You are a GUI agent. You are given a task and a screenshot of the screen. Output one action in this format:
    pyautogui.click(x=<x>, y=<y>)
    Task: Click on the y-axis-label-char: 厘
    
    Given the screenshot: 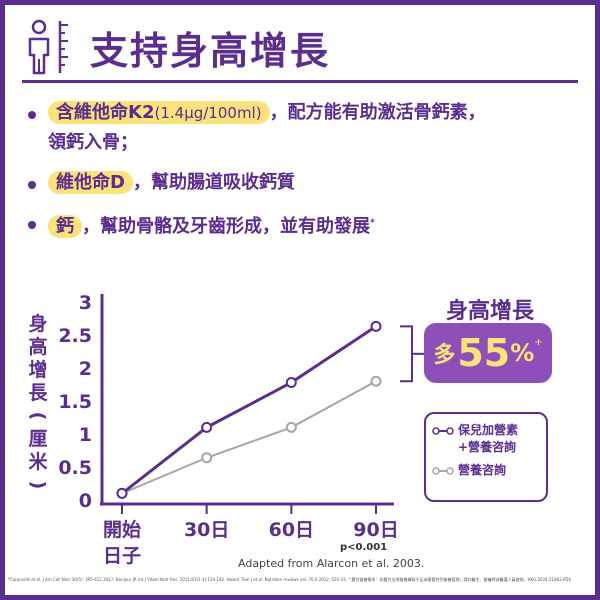 What is the action you would take?
    pyautogui.click(x=37, y=439)
    